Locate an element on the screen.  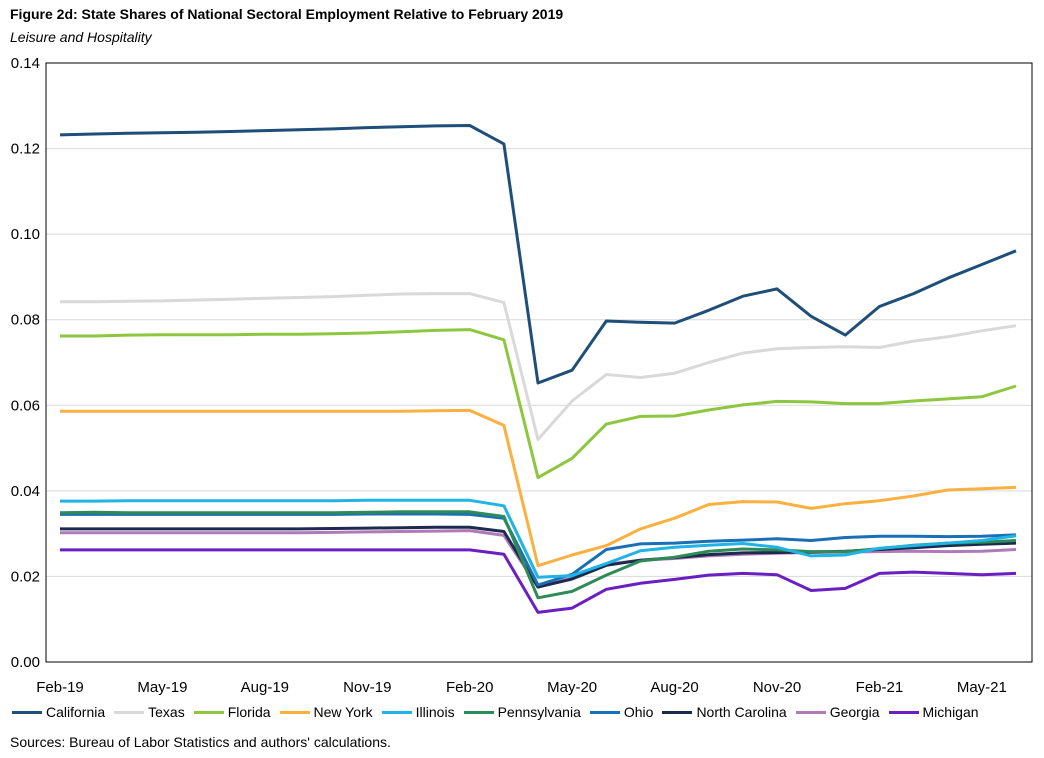
legend-item-california: California is located at coordinates (58, 712).